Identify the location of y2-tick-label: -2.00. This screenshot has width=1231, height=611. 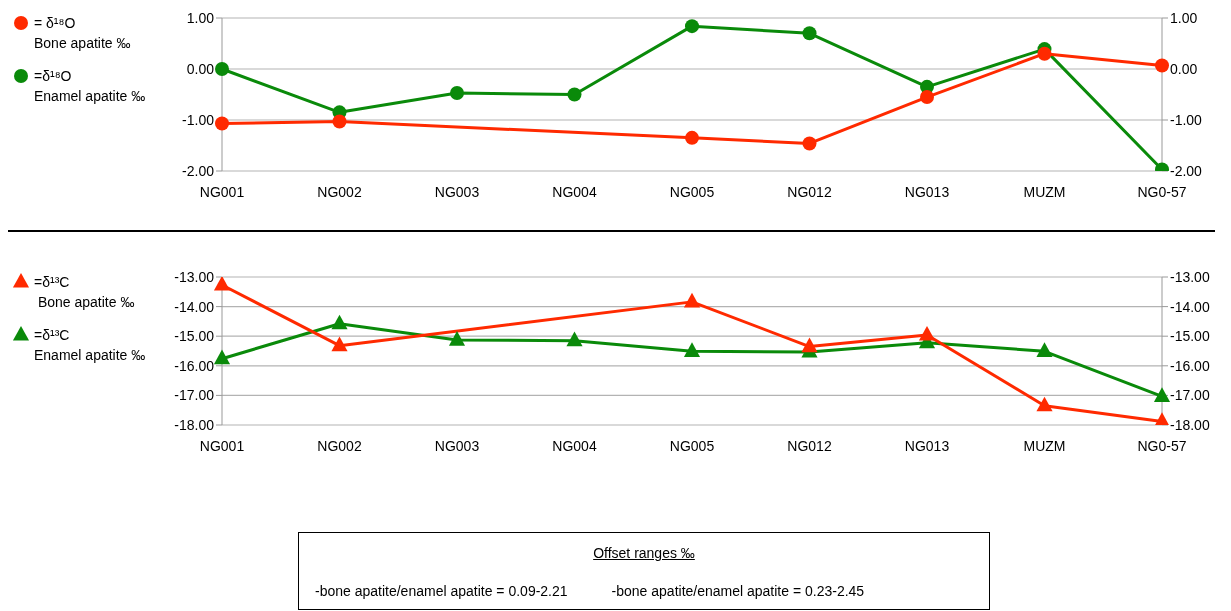
(1186, 170).